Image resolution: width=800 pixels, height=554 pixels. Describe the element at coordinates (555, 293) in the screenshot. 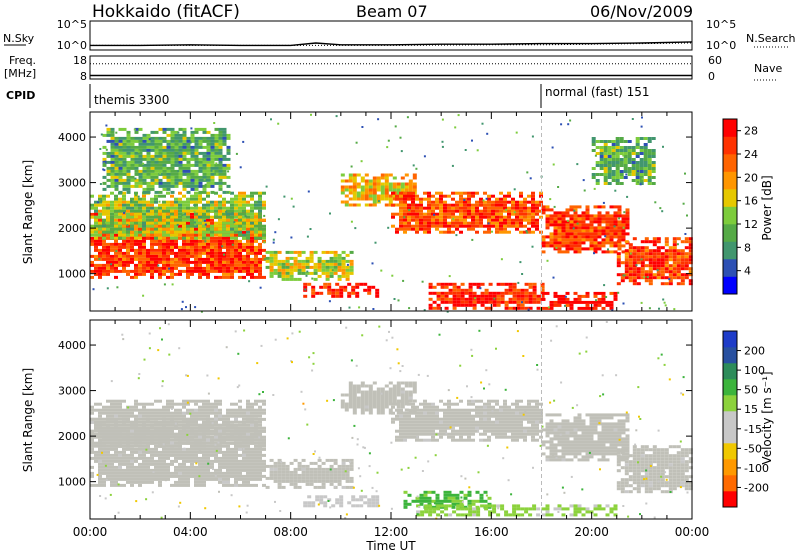

I see `power-cell-r9` at that location.